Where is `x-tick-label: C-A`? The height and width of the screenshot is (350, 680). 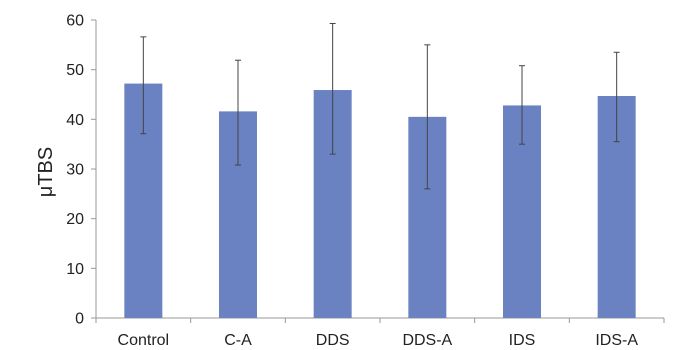 x-tick-label: C-A is located at coordinates (238, 340).